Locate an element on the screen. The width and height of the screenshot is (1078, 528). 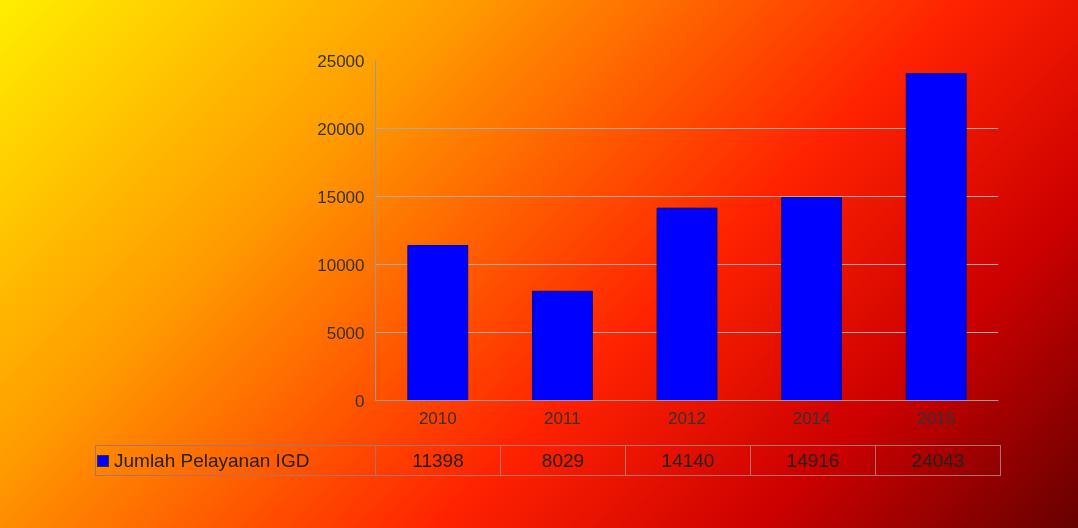
data-label: 14140 is located at coordinates (688, 460).